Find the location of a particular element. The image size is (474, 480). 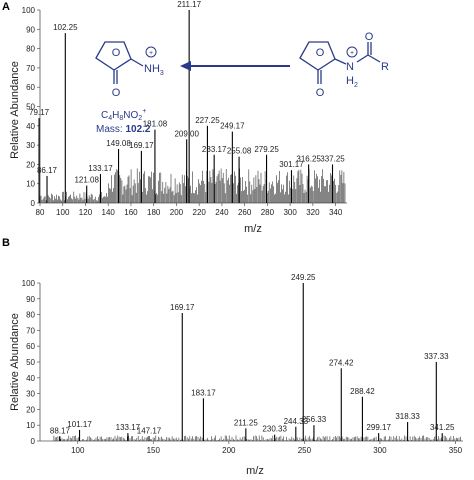

panel-a-x-tick-label: 240 is located at coordinates (222, 212).